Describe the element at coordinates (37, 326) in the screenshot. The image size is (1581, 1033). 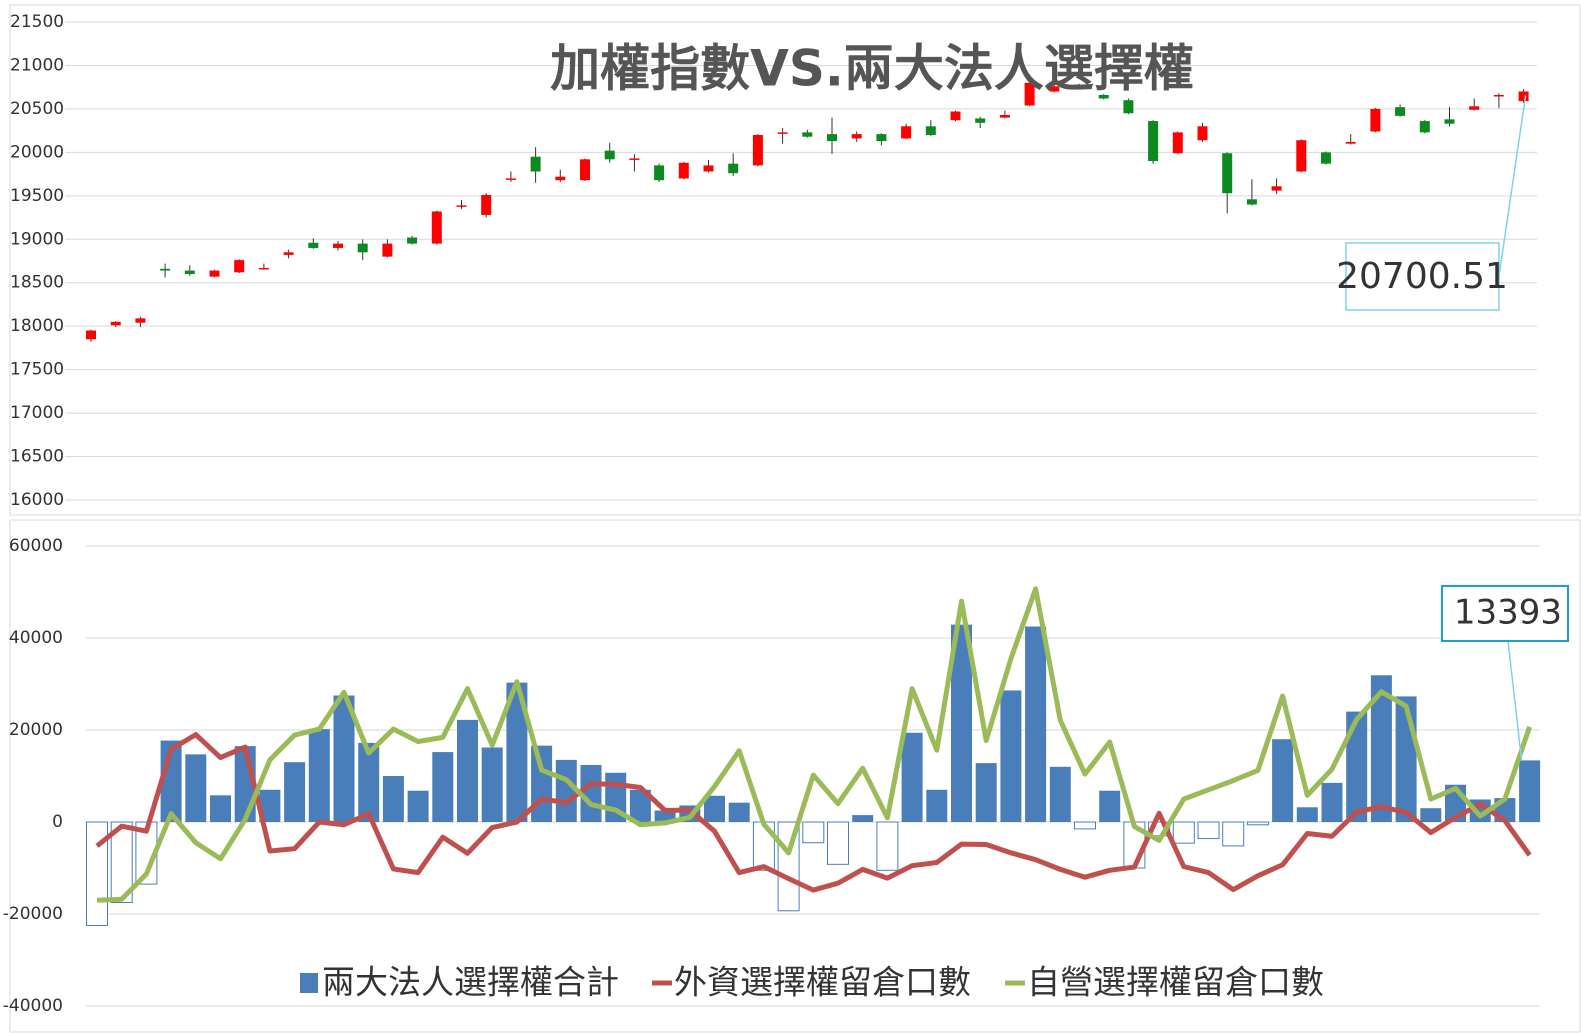
I see `y-tick-label: 18000` at that location.